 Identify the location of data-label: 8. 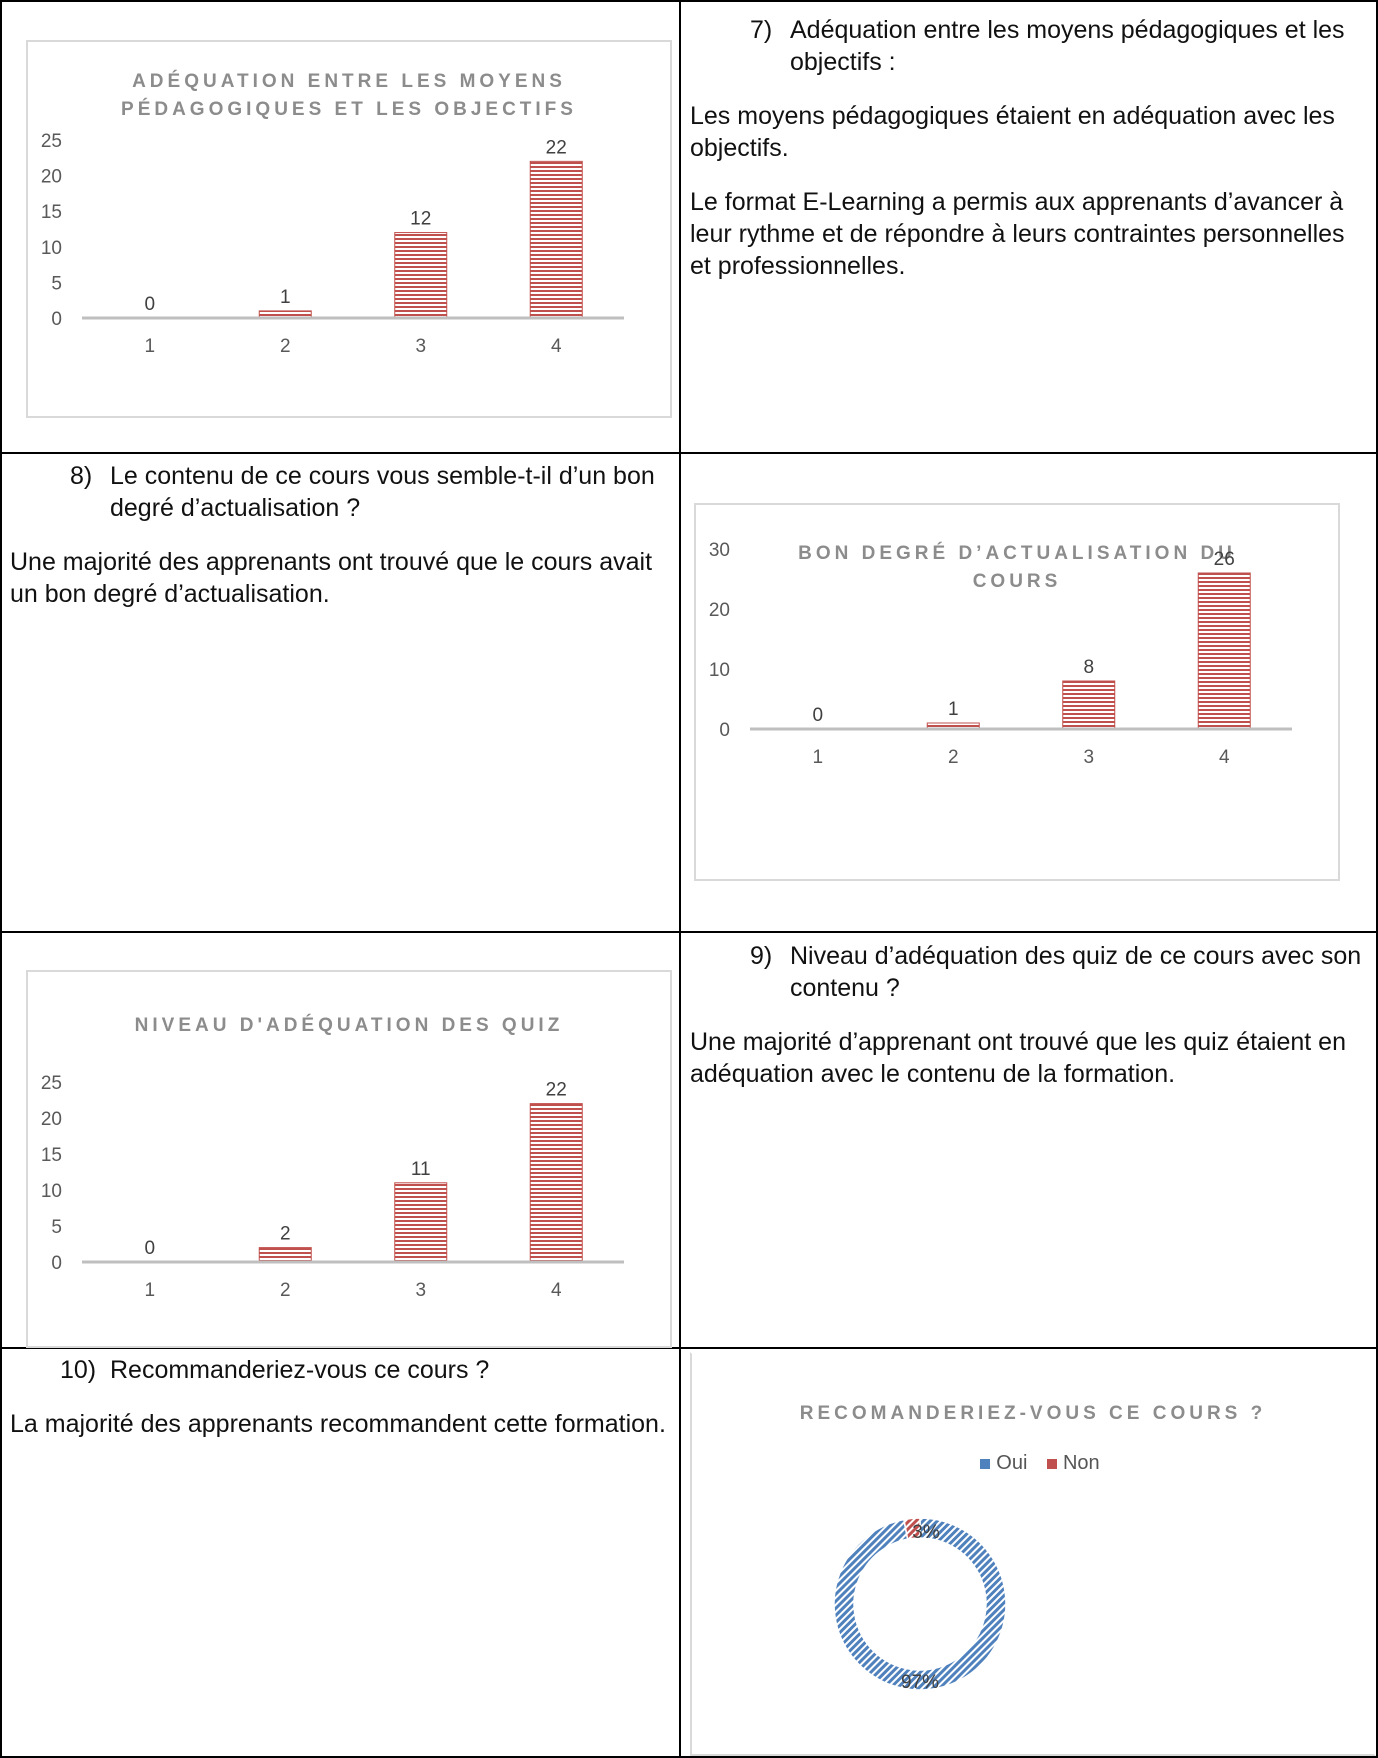
(1088, 667).